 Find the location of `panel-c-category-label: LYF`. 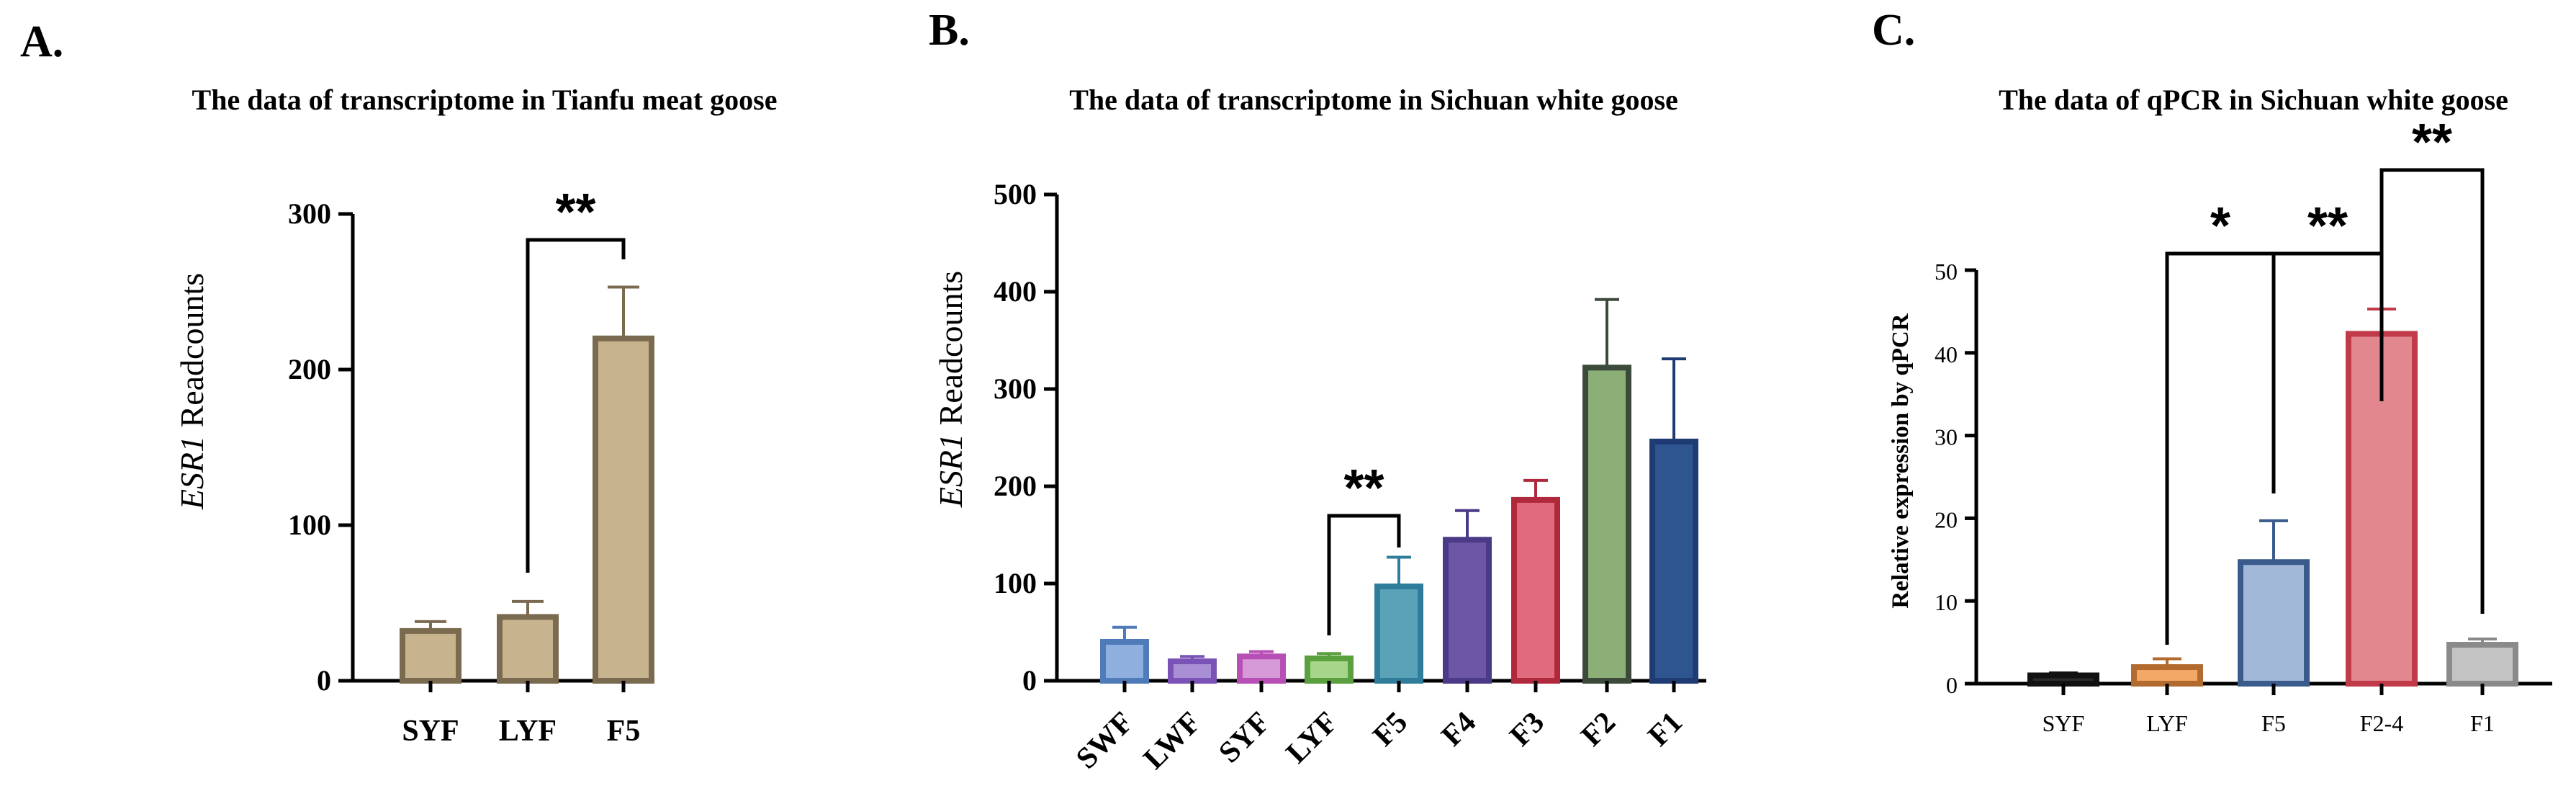

panel-c-category-label: LYF is located at coordinates (2166, 723).